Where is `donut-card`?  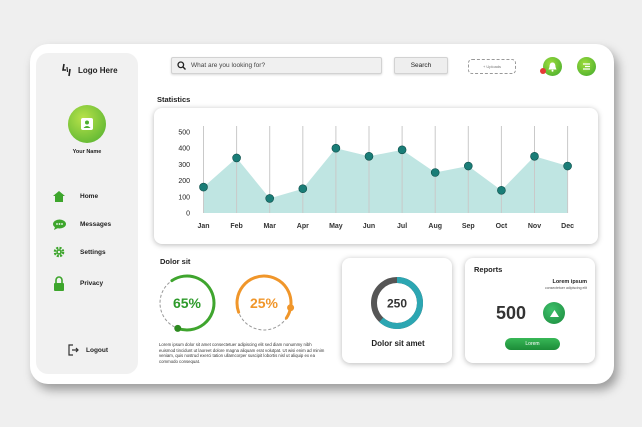 donut-card is located at coordinates (397, 310).